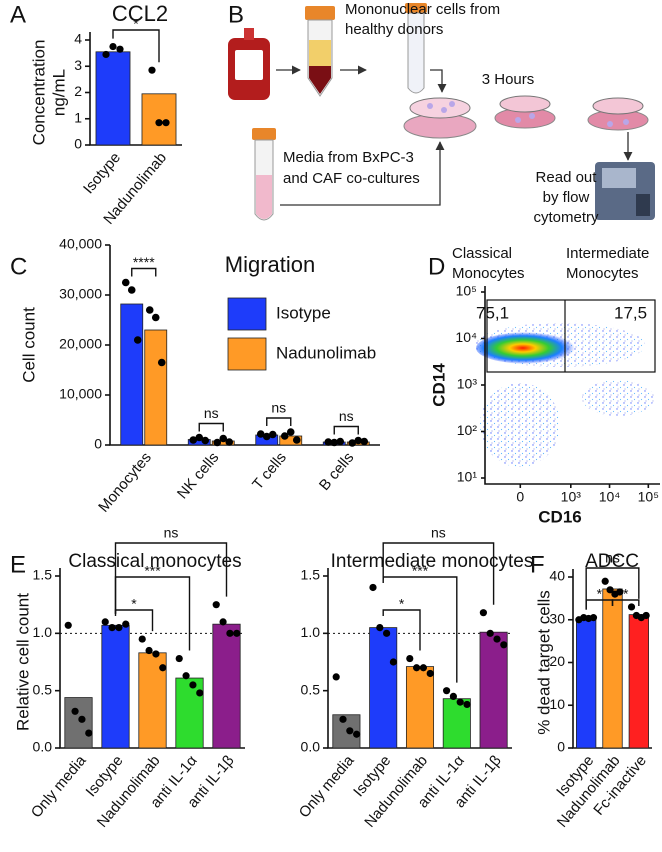 The image size is (662, 852). Describe the element at coordinates (362, 173) in the screenshot. I see `arrow` at that location.